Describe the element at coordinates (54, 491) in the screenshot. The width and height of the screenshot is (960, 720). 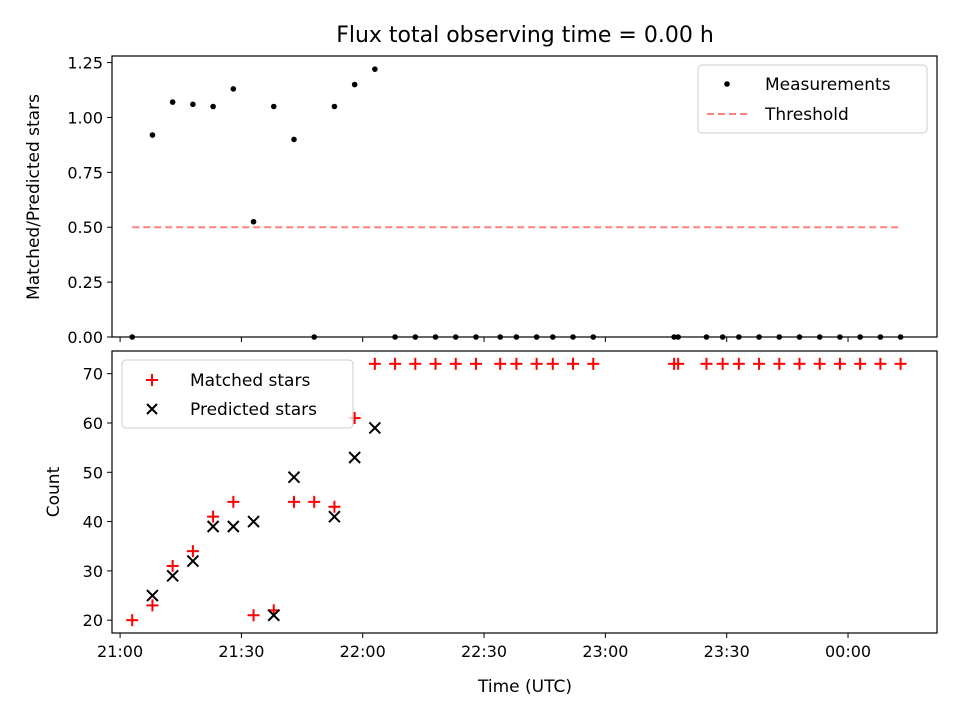
I see `count-axis-label: Count` at that location.